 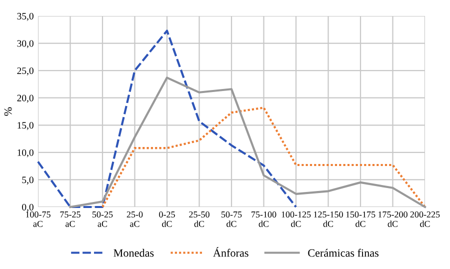 What do you see at coordinates (8, 111) in the screenshot?
I see `y-axis-title: %` at bounding box center [8, 111].